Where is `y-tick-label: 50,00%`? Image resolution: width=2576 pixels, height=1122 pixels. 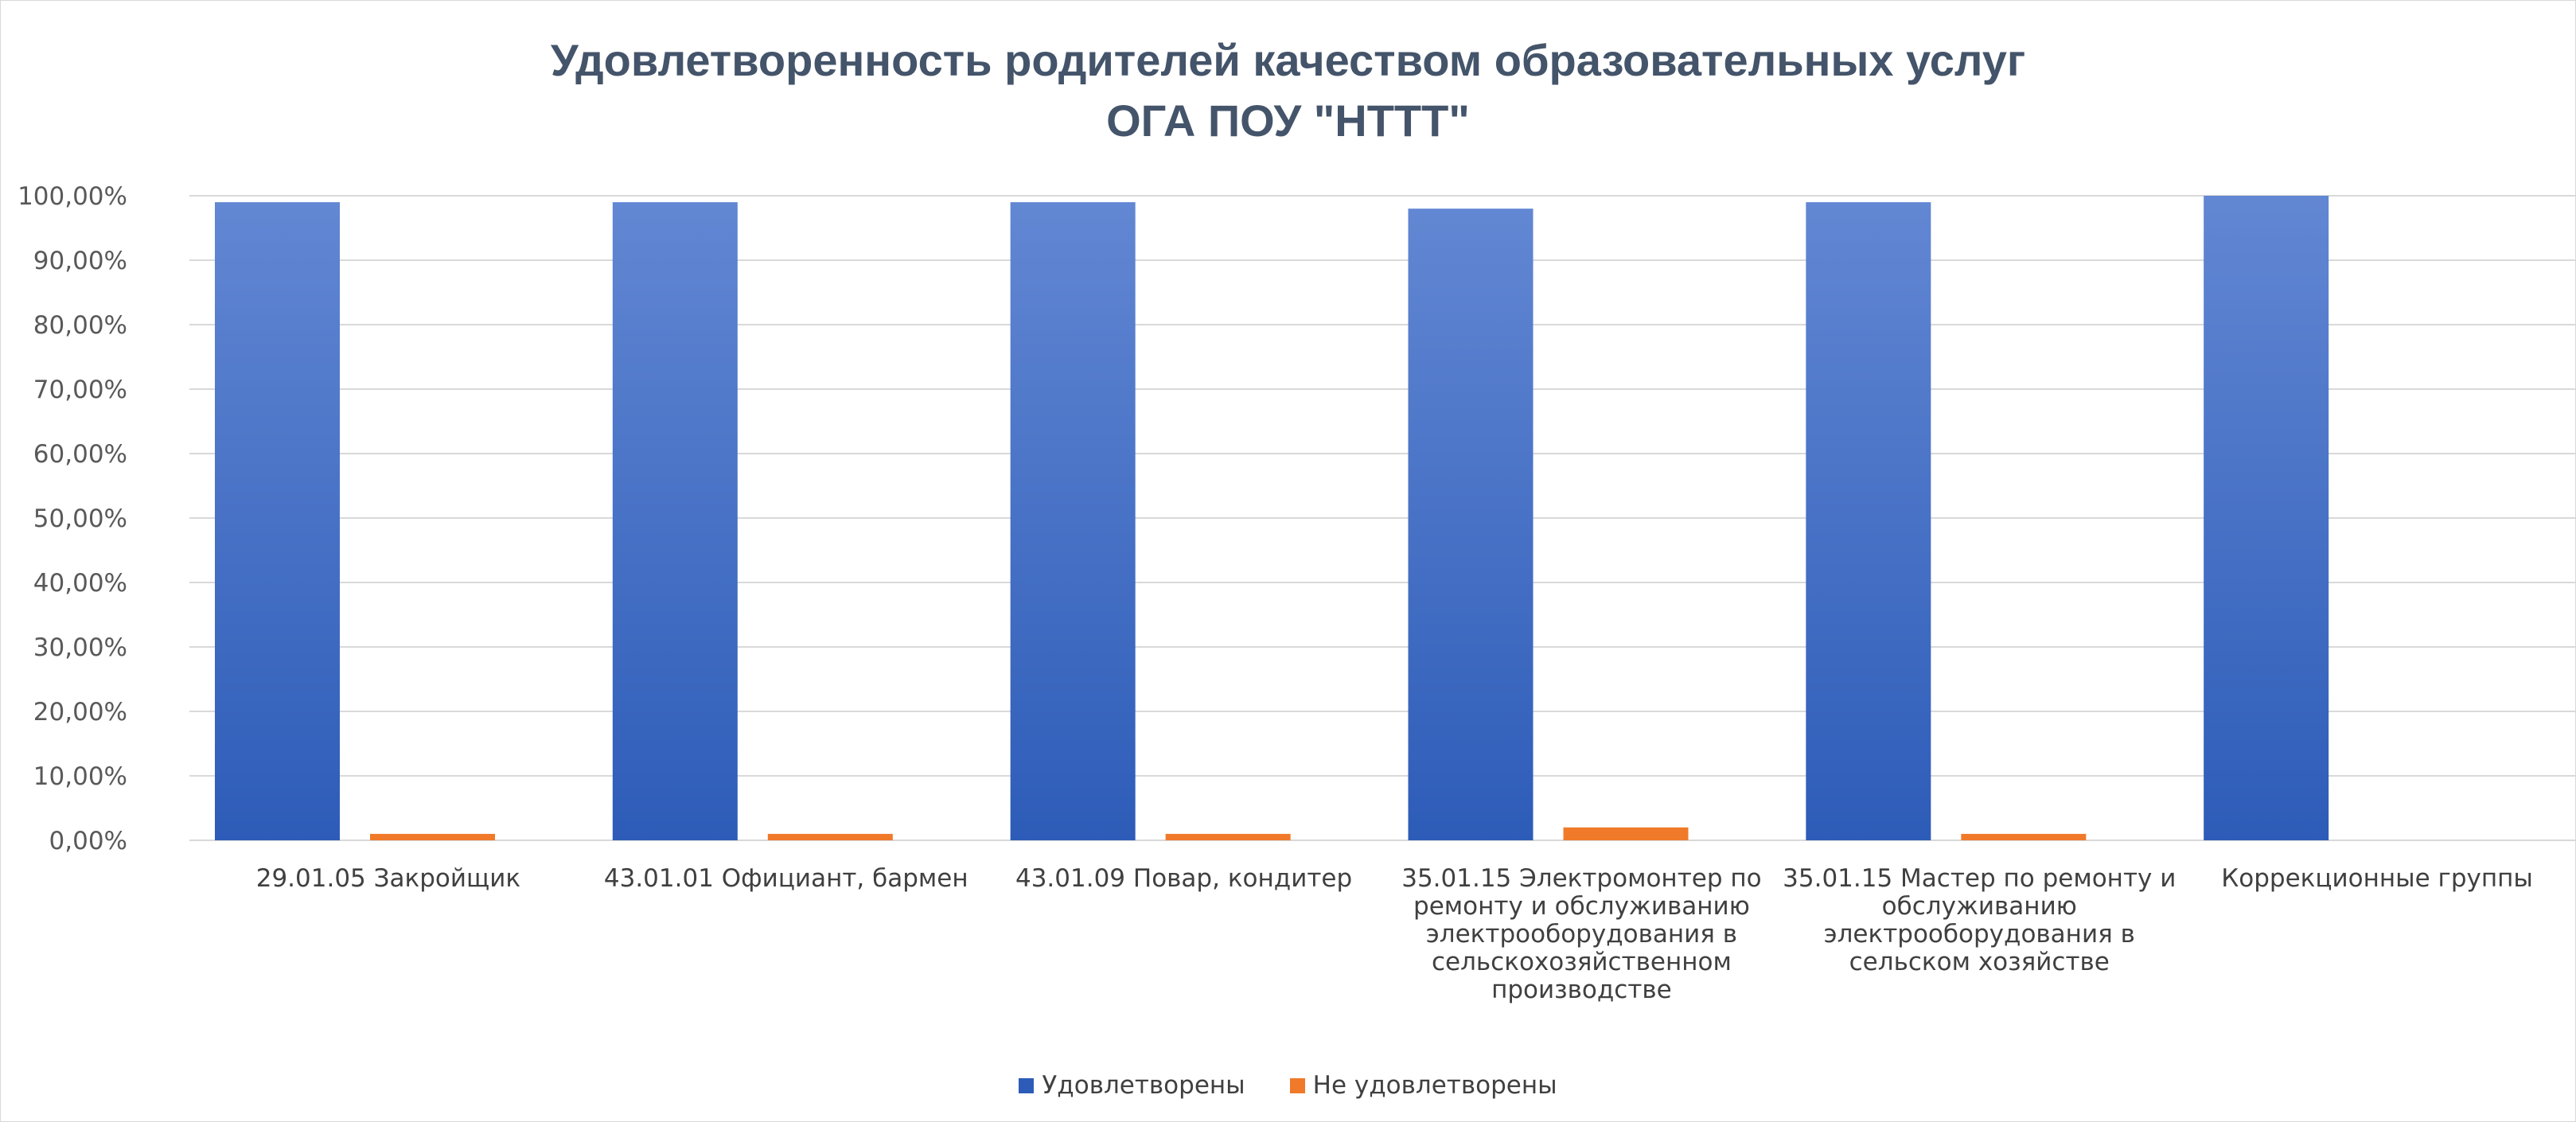 y-tick-label: 50,00% is located at coordinates (80, 519).